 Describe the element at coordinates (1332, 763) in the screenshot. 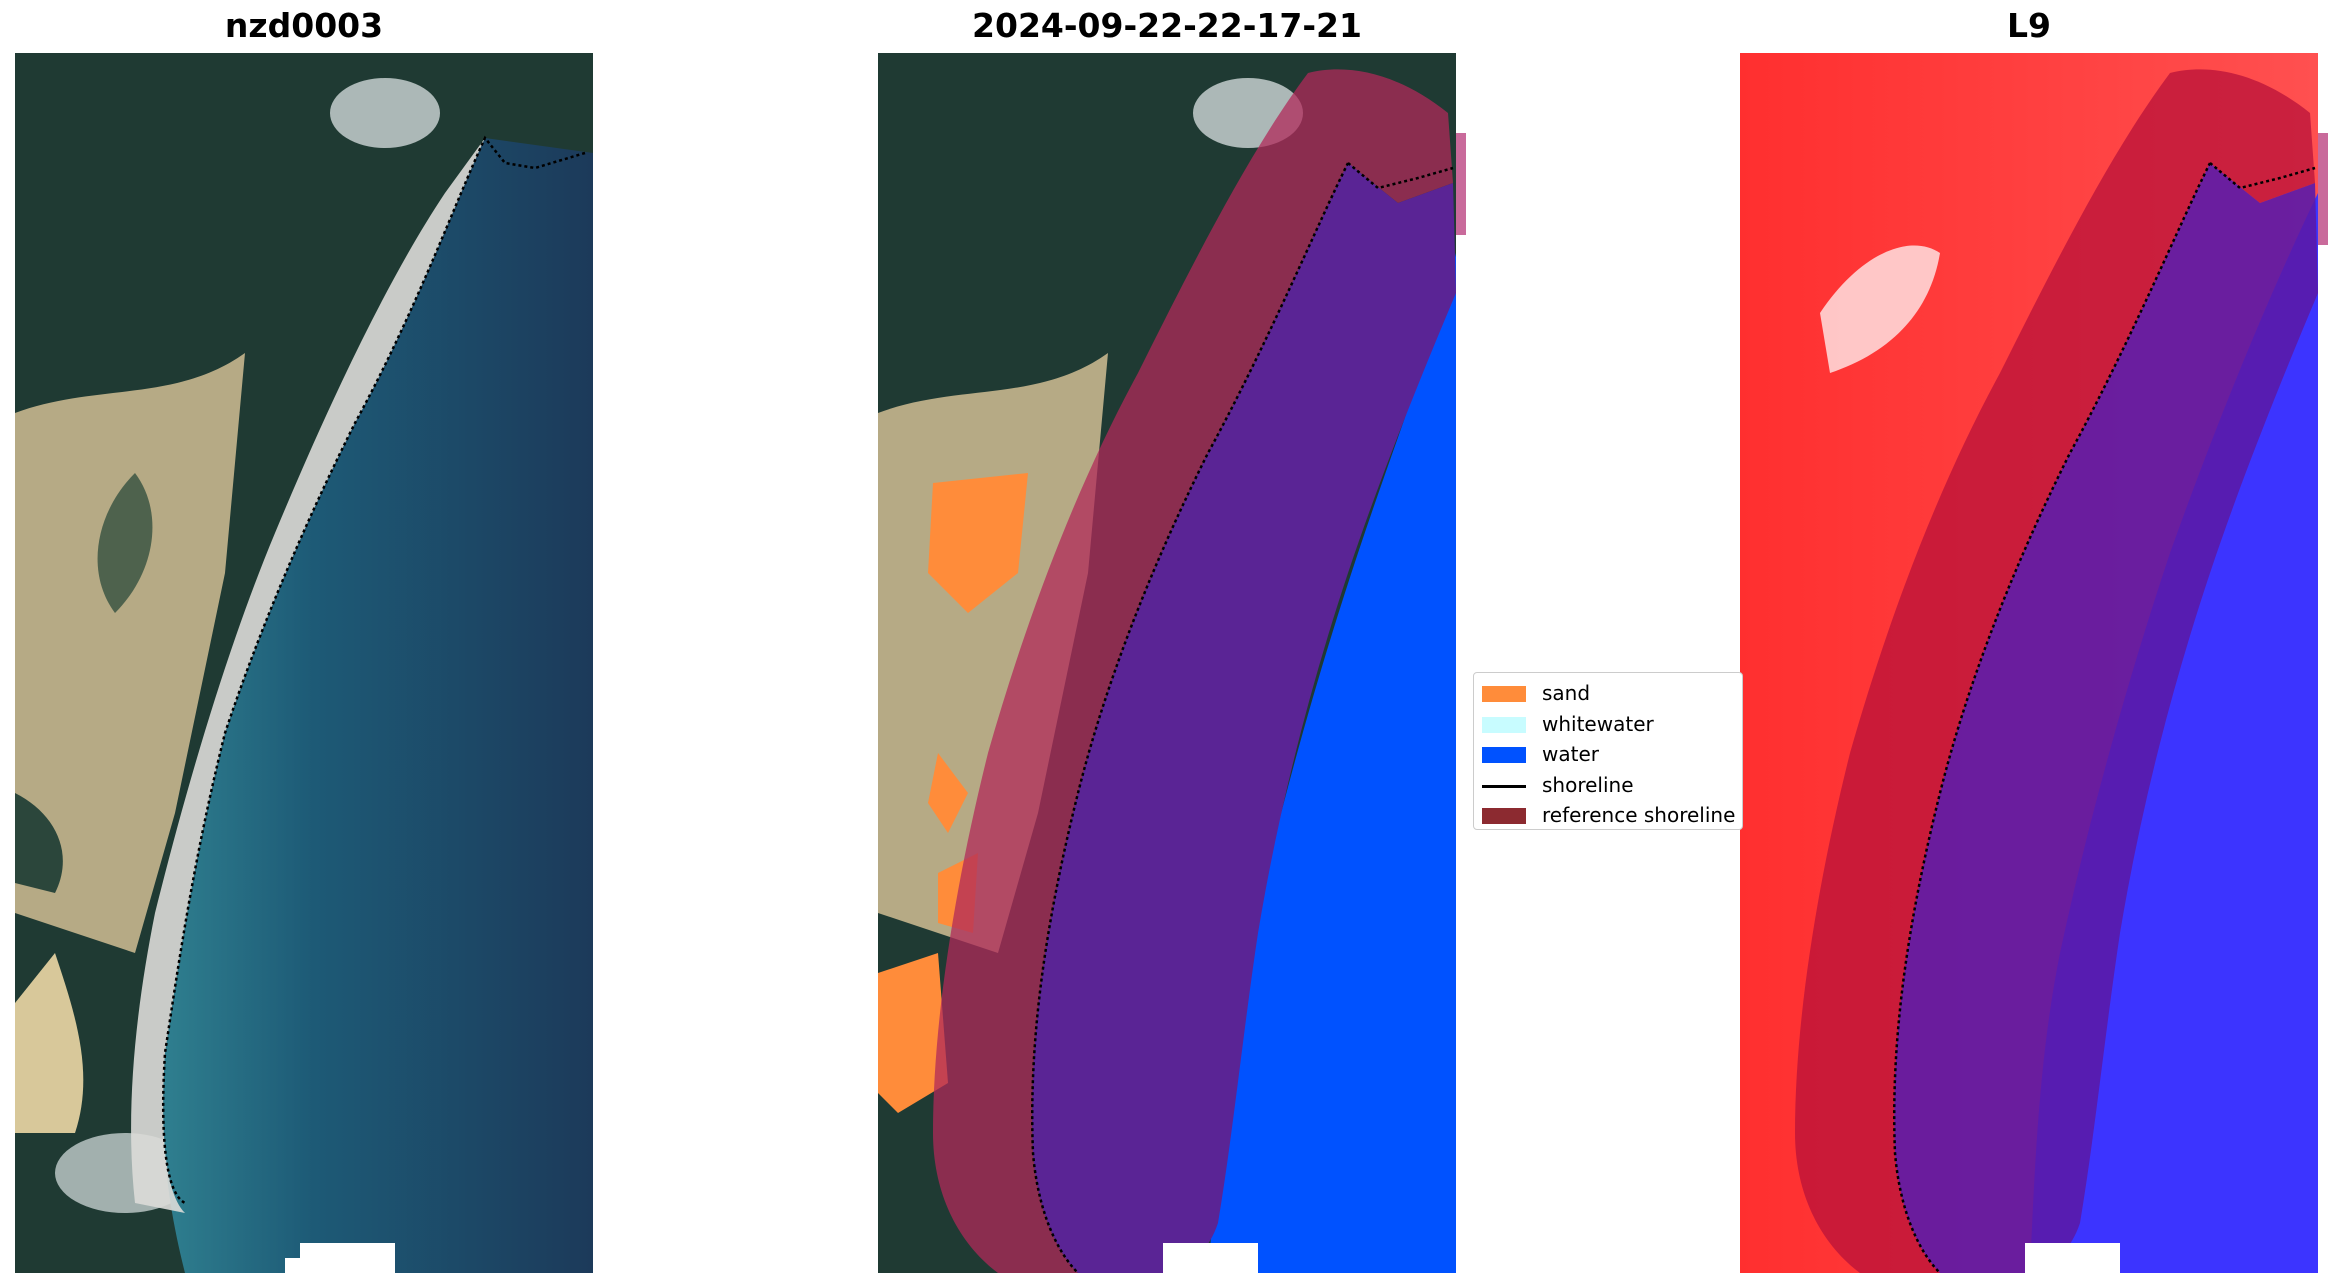

I see `class-water` at that location.